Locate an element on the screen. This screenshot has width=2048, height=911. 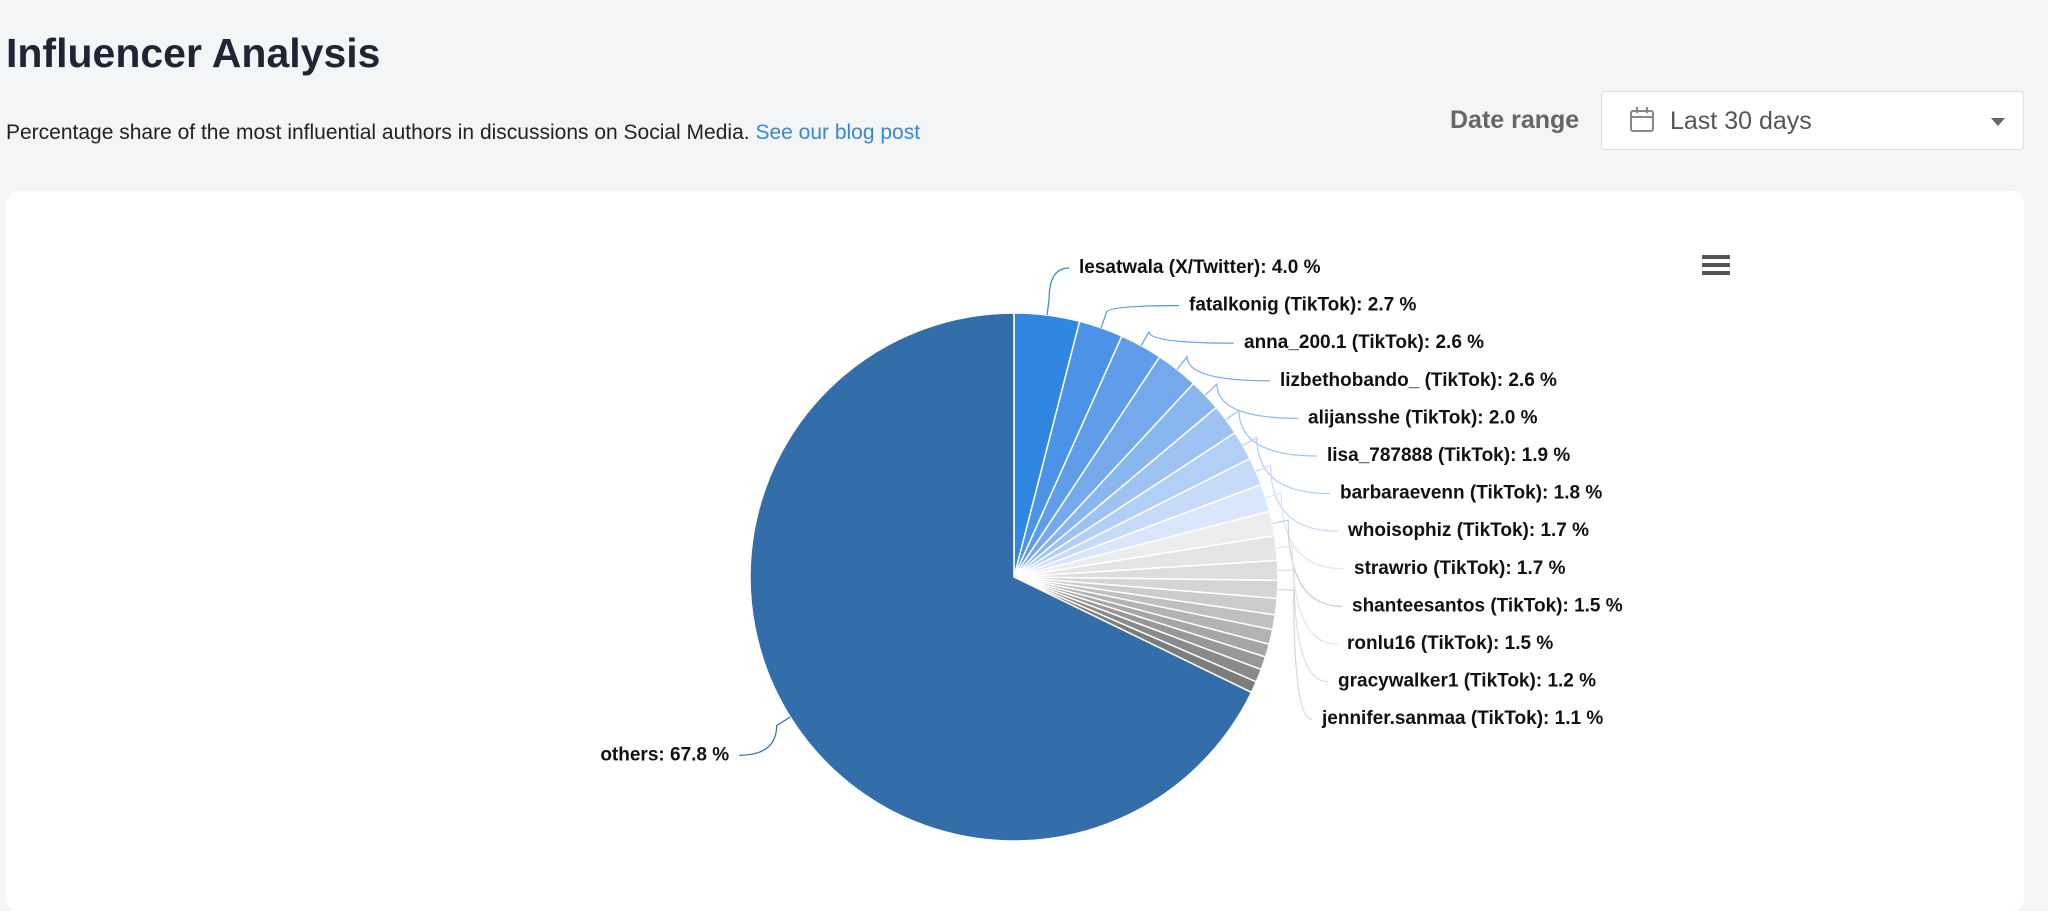
label-name: anna_200.1 (TikTok) is located at coordinates (1334, 342).